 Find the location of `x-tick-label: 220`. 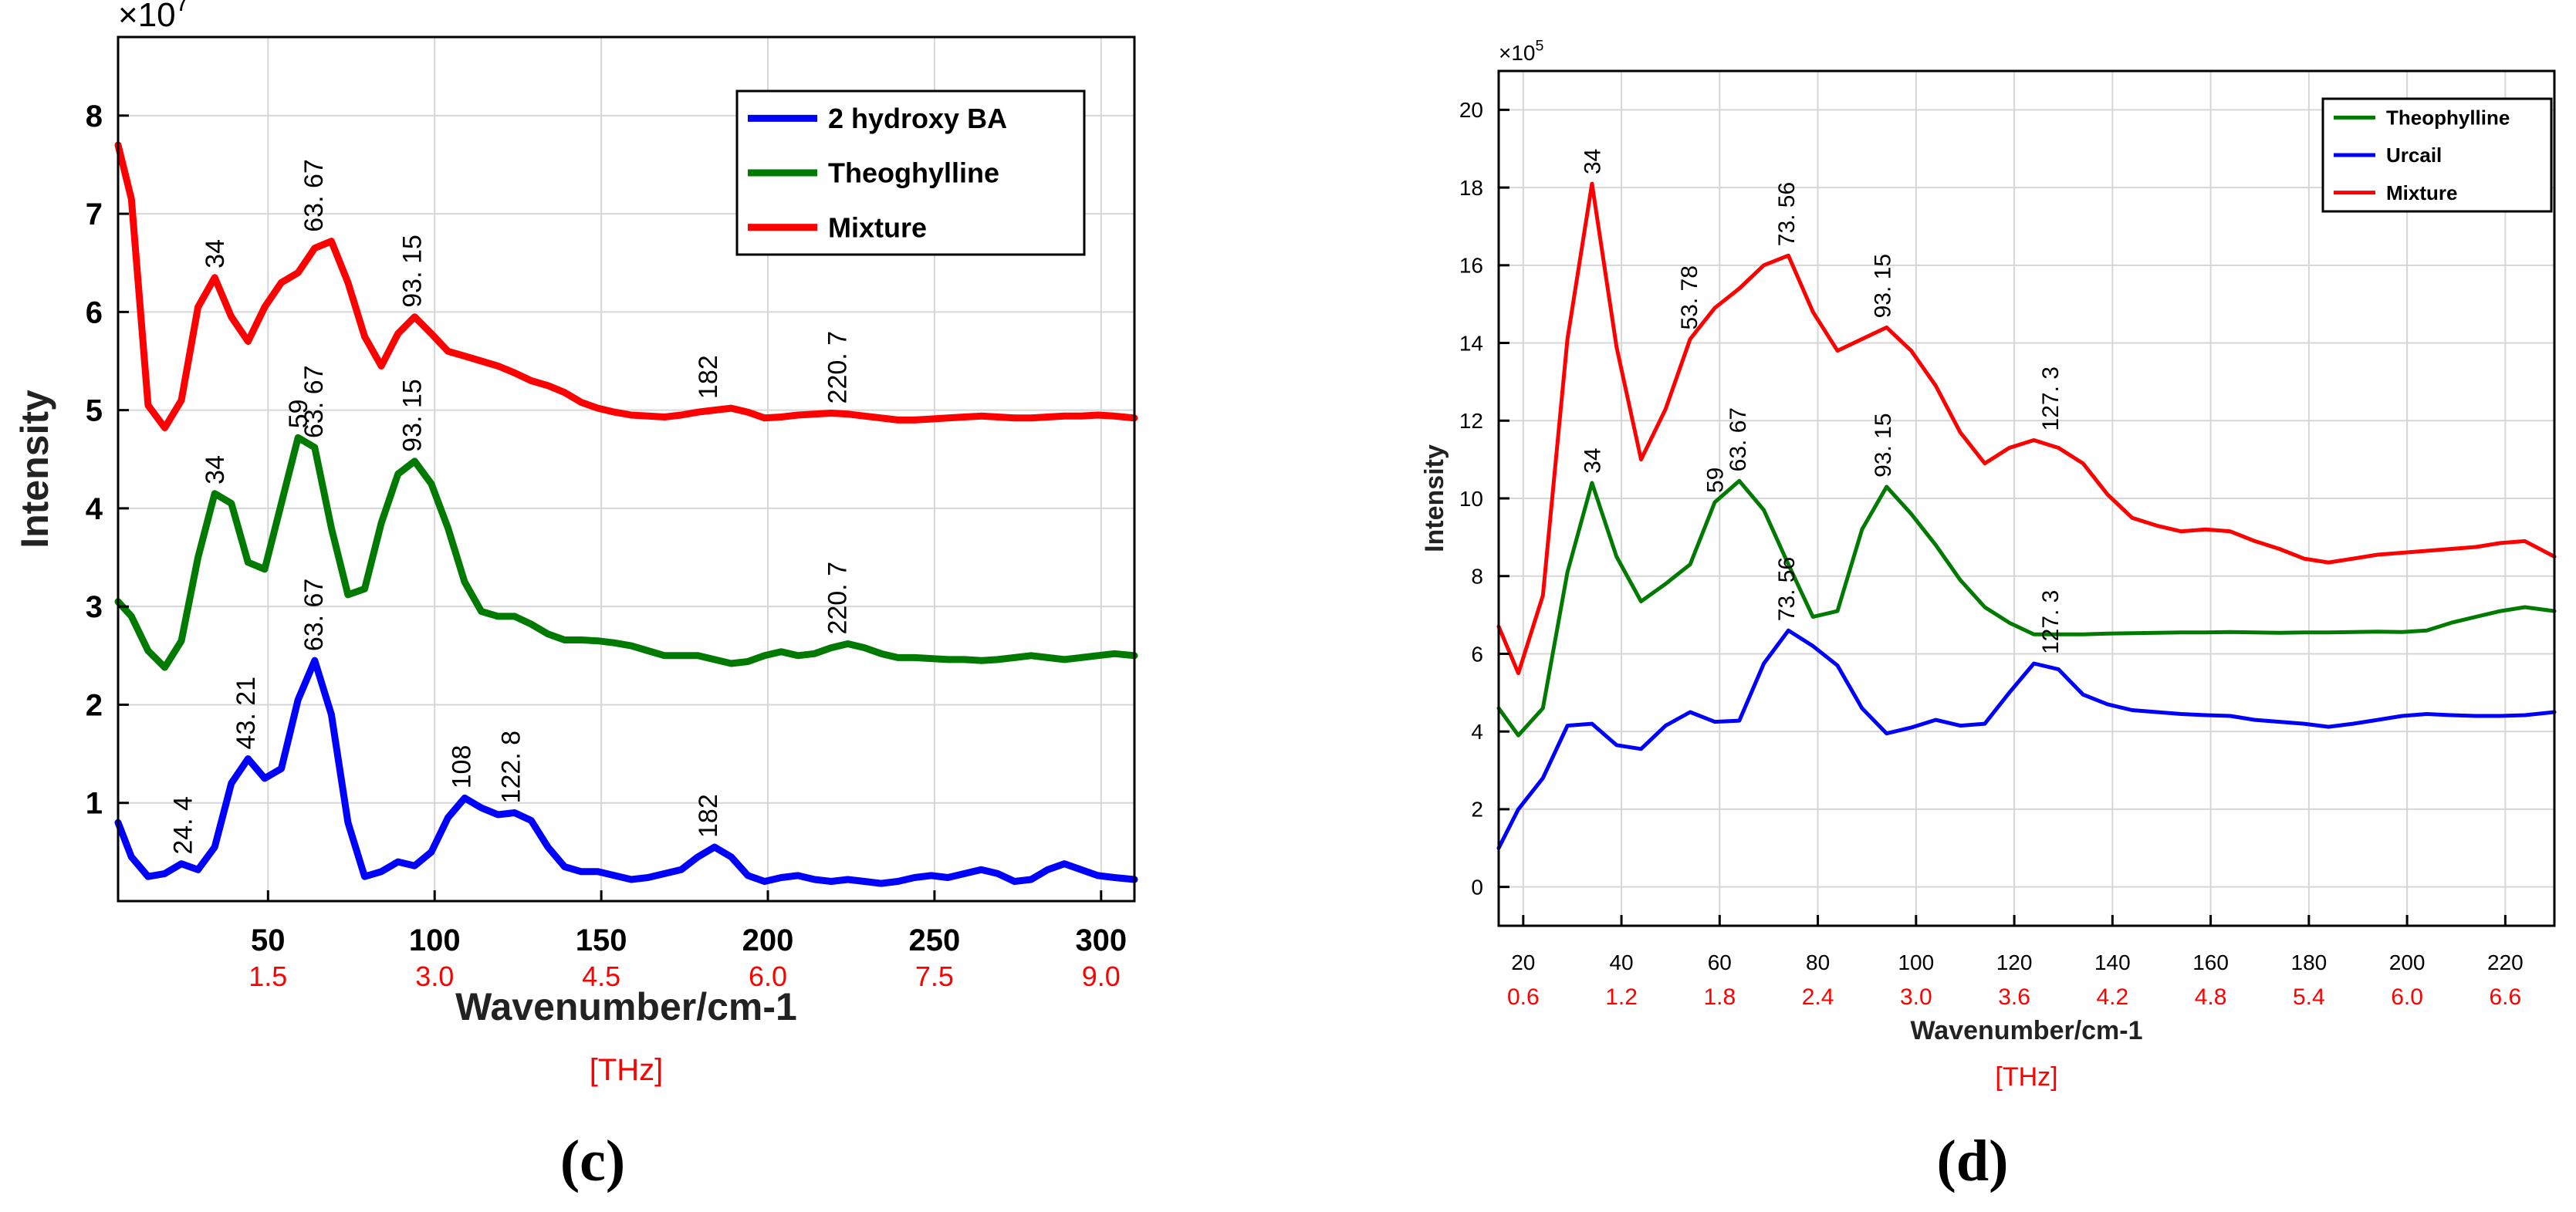

x-tick-label: 220 is located at coordinates (2505, 962).